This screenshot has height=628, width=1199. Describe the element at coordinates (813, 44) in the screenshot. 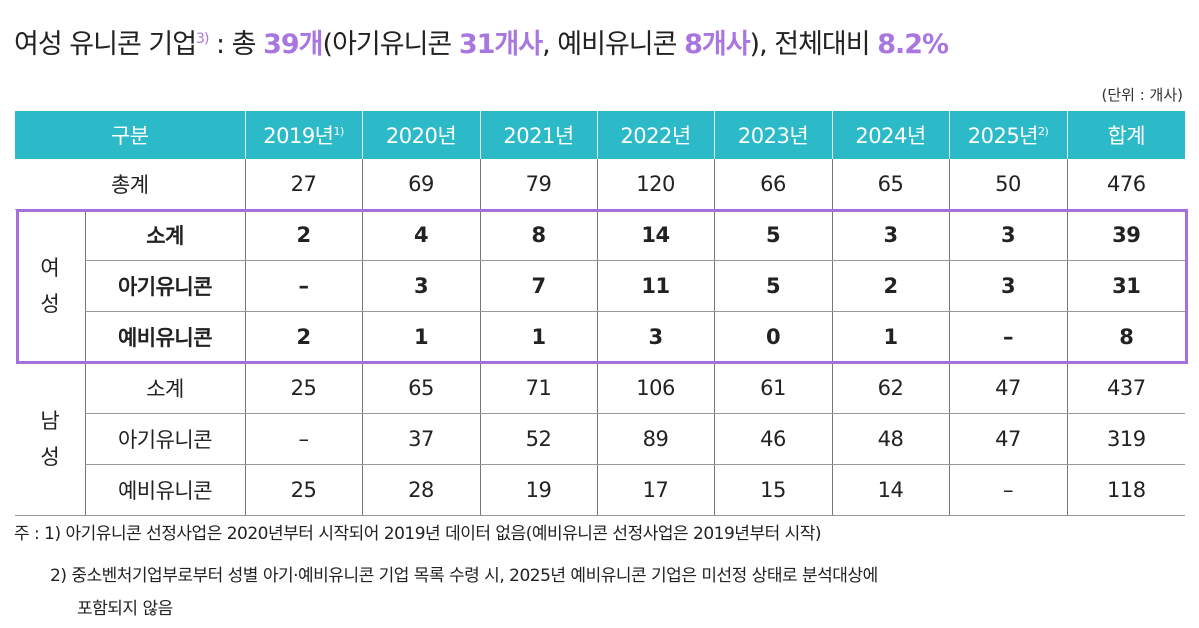

I see `title-text: ), 전체대비` at that location.